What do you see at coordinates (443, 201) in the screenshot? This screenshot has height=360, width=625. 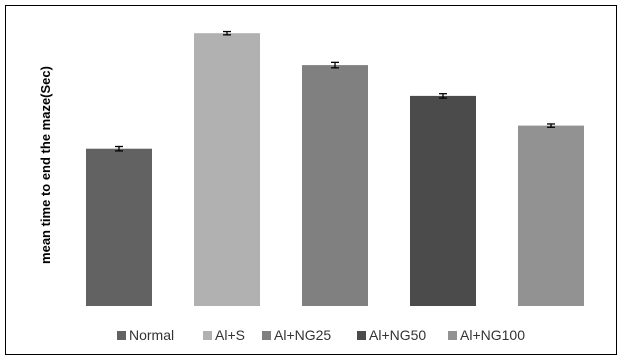 I see `bar-al-ng50` at bounding box center [443, 201].